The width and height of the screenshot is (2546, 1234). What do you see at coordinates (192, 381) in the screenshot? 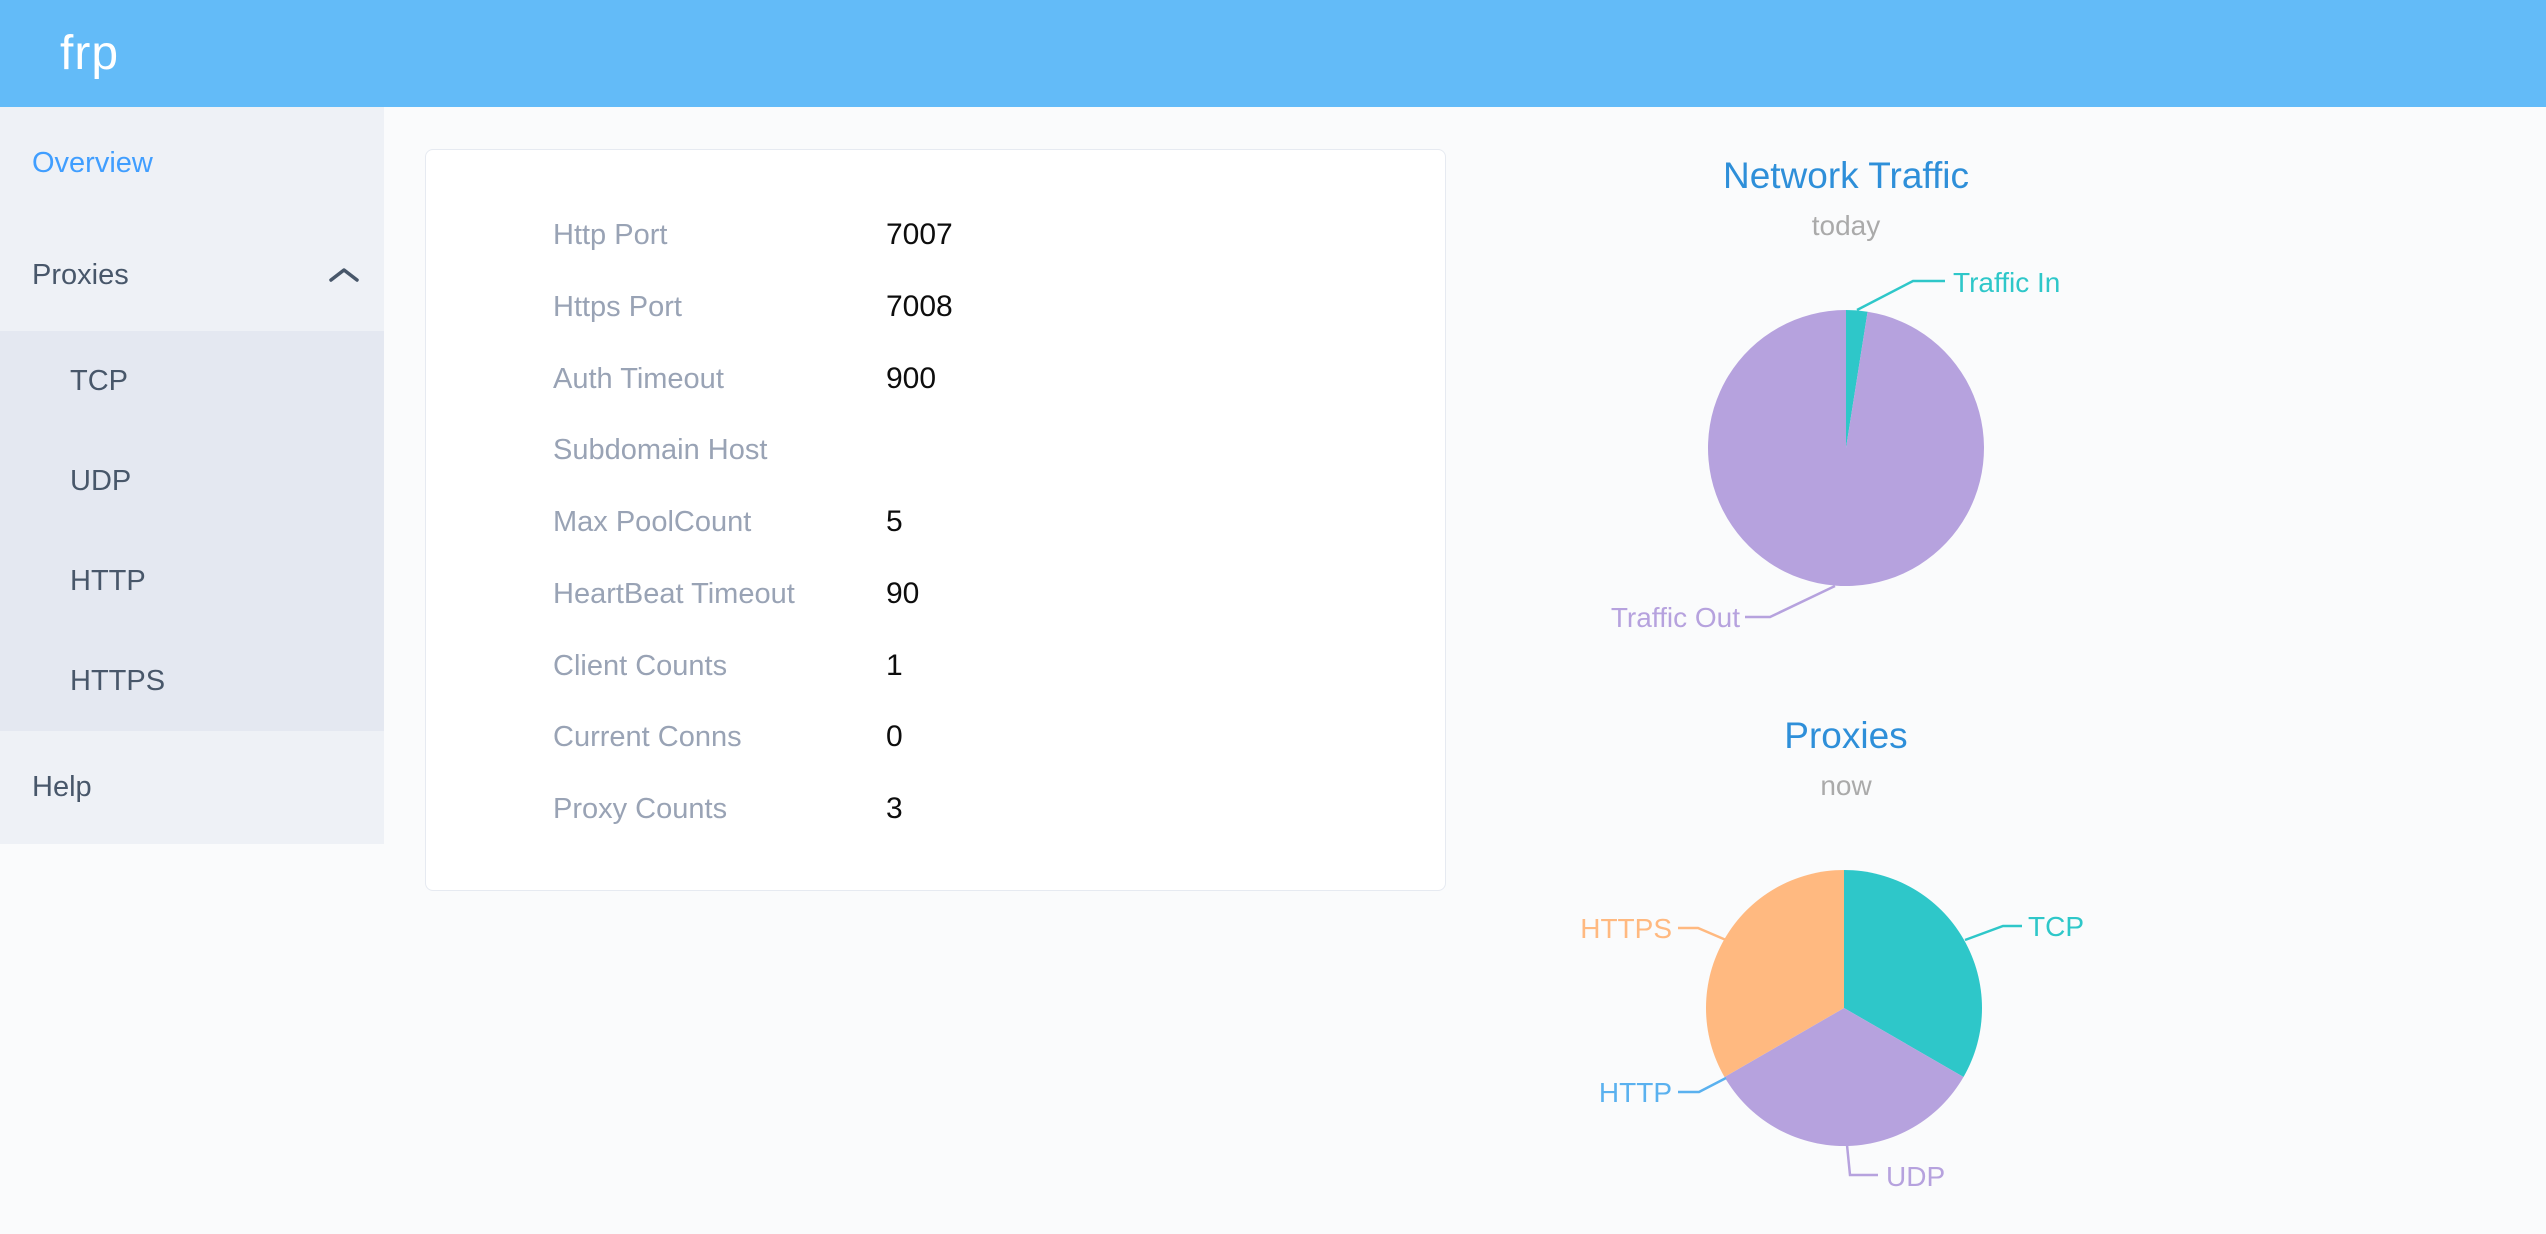
I see `sidebar-item-tcp: TCP` at bounding box center [192, 381].